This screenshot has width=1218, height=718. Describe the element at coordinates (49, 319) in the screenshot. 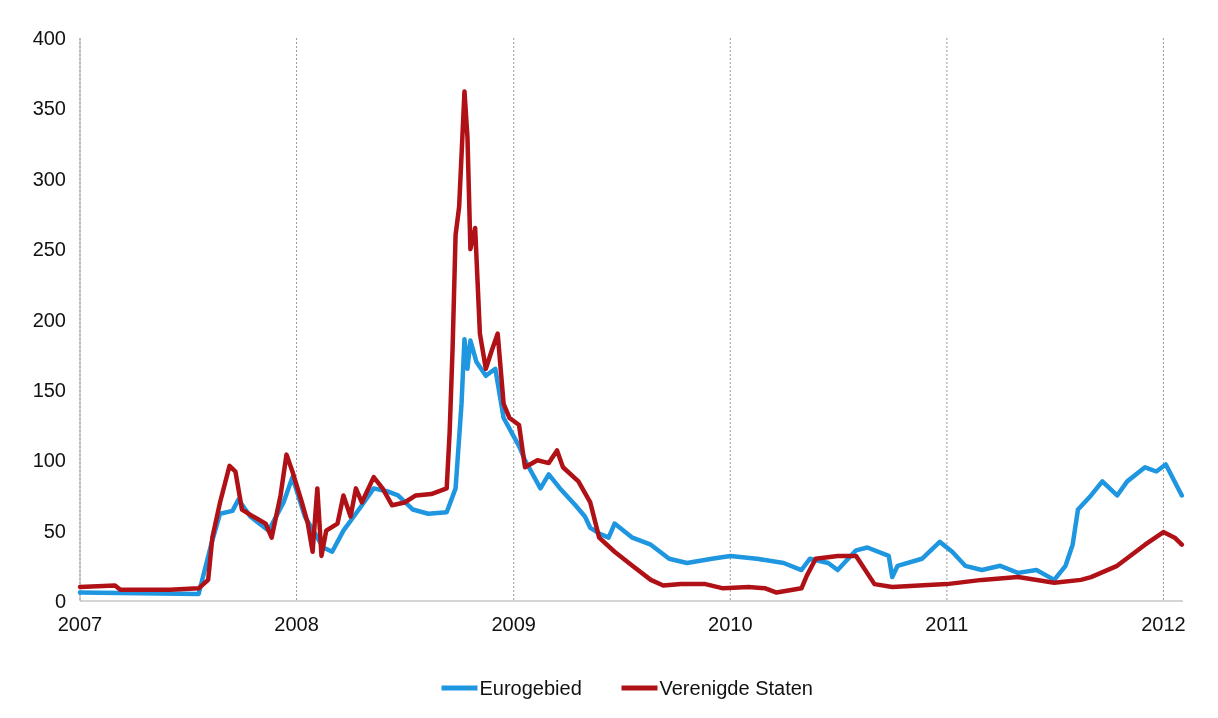

I see `y-tick-label: 200` at that location.